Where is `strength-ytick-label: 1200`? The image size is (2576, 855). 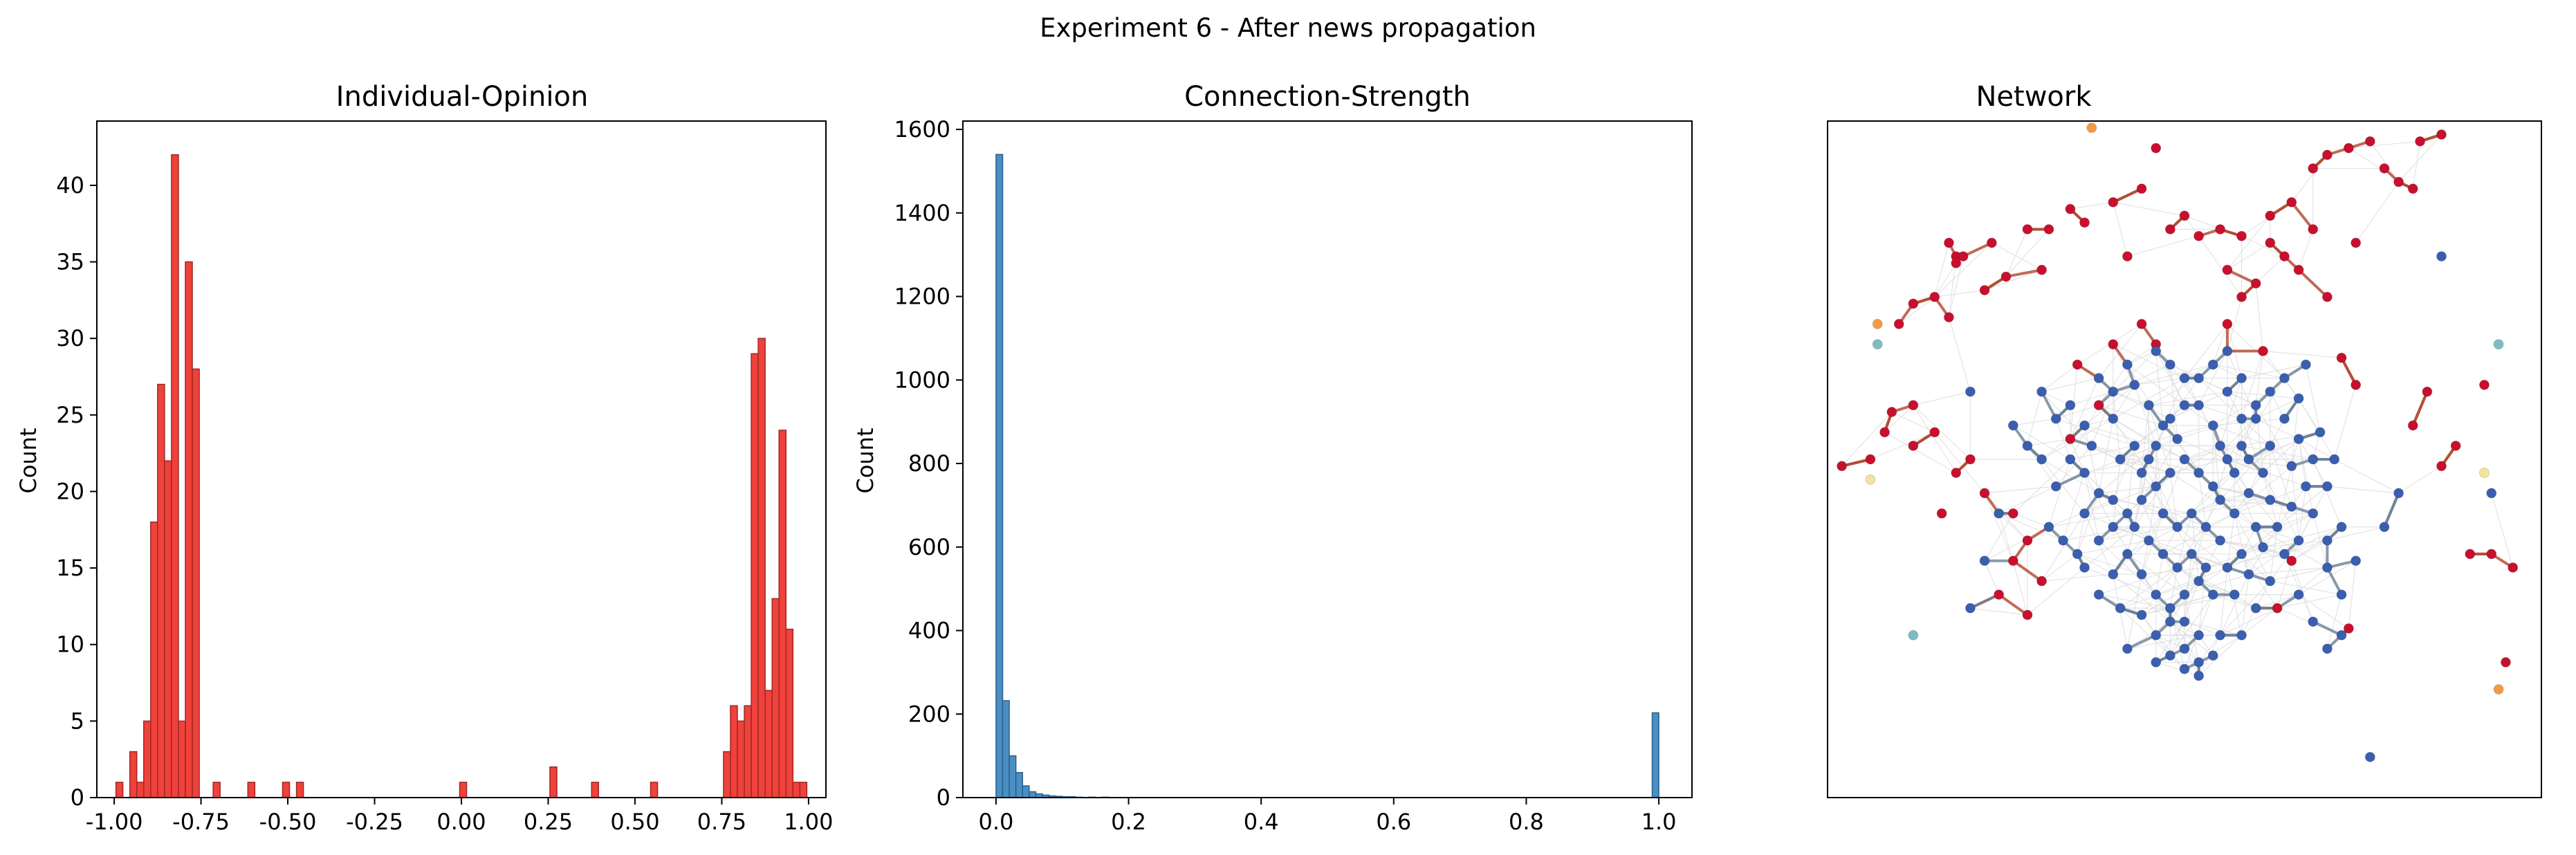 strength-ytick-label: 1200 is located at coordinates (922, 297).